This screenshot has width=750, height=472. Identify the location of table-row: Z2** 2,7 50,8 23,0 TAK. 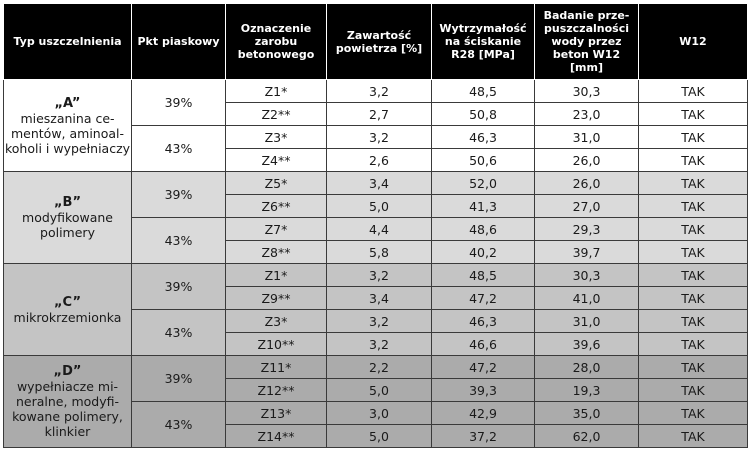
(376, 114).